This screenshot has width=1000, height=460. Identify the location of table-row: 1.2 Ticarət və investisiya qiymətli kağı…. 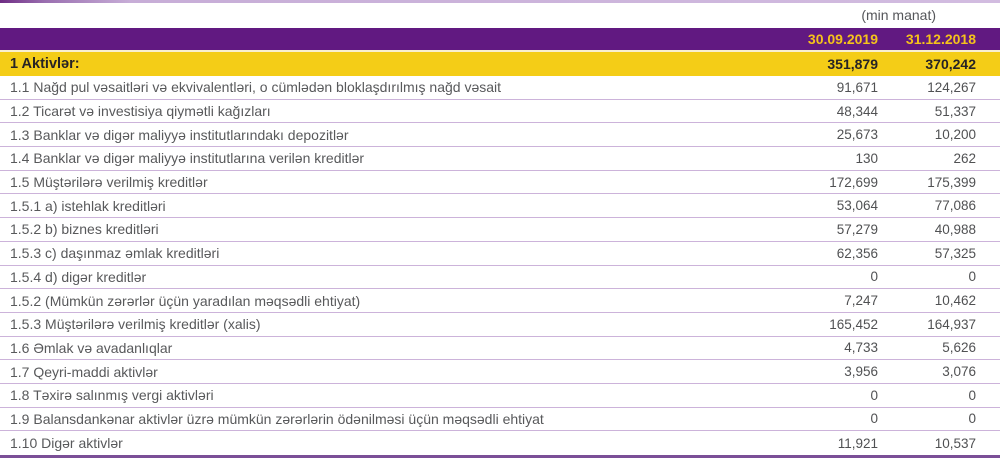
(500, 112).